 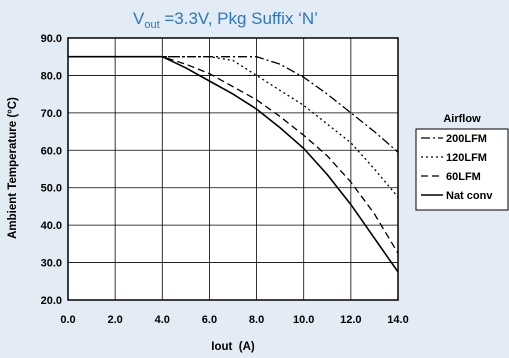 What do you see at coordinates (139, 18) in the screenshot?
I see `chart-title-main: V` at bounding box center [139, 18].